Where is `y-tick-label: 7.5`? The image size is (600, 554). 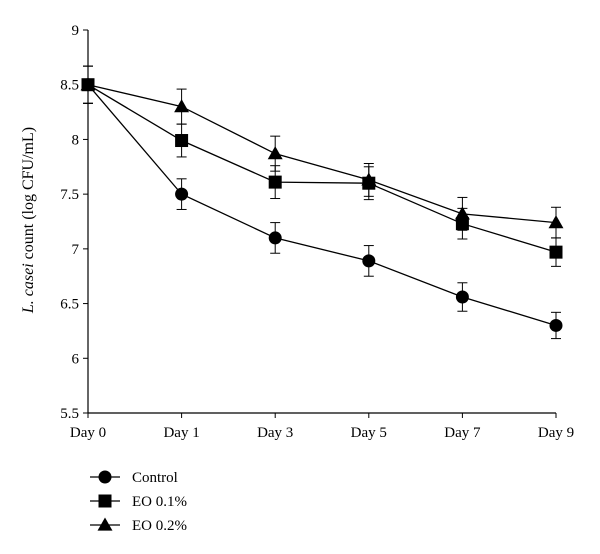
y-tick-label: 7.5 is located at coordinates (69, 195).